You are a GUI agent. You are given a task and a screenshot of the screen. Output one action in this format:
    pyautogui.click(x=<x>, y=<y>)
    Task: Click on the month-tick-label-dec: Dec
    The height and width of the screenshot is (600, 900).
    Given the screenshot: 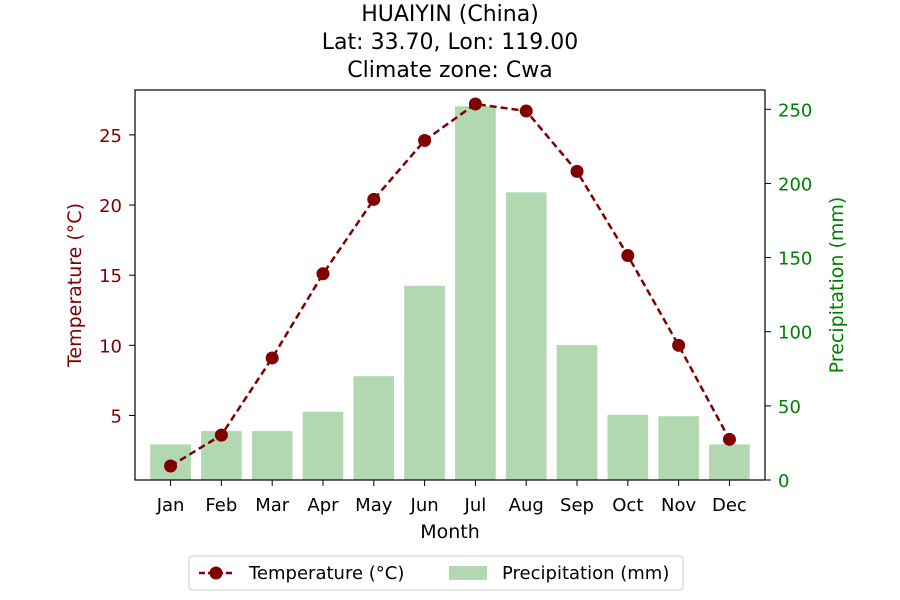 What is the action you would take?
    pyautogui.click(x=729, y=505)
    